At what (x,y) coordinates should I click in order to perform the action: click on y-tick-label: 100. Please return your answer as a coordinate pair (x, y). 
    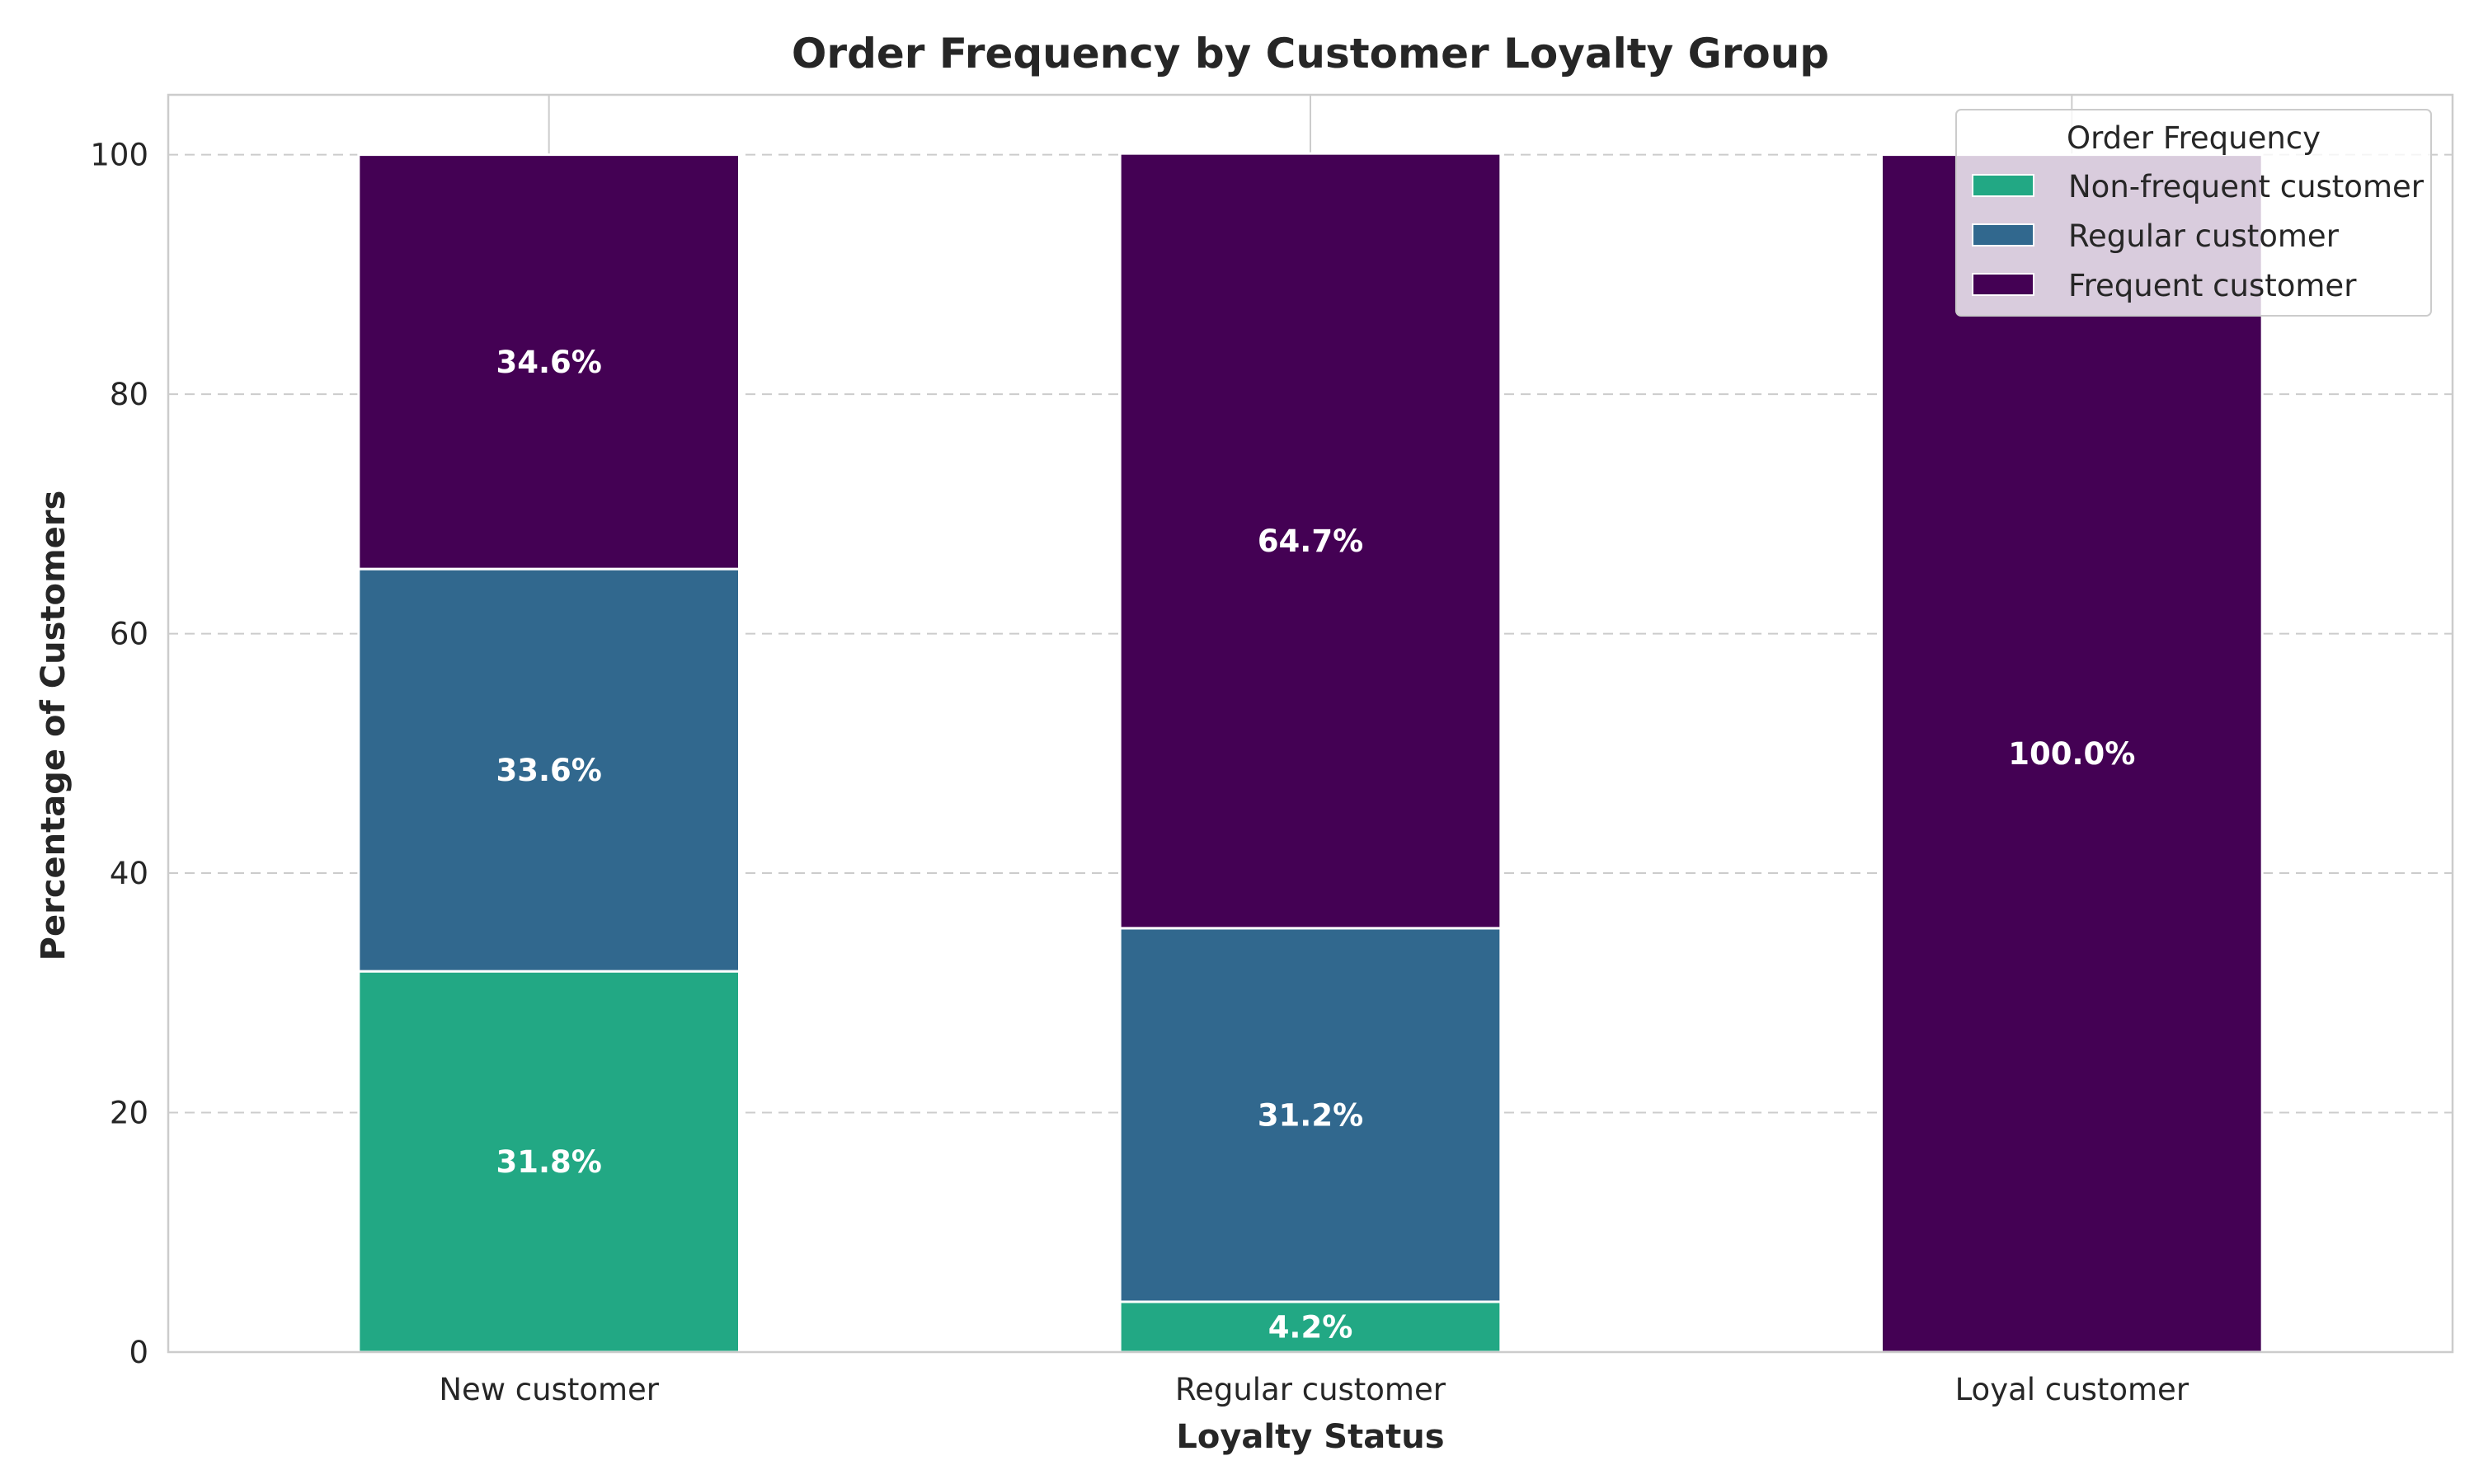
    Looking at the image, I should click on (119, 155).